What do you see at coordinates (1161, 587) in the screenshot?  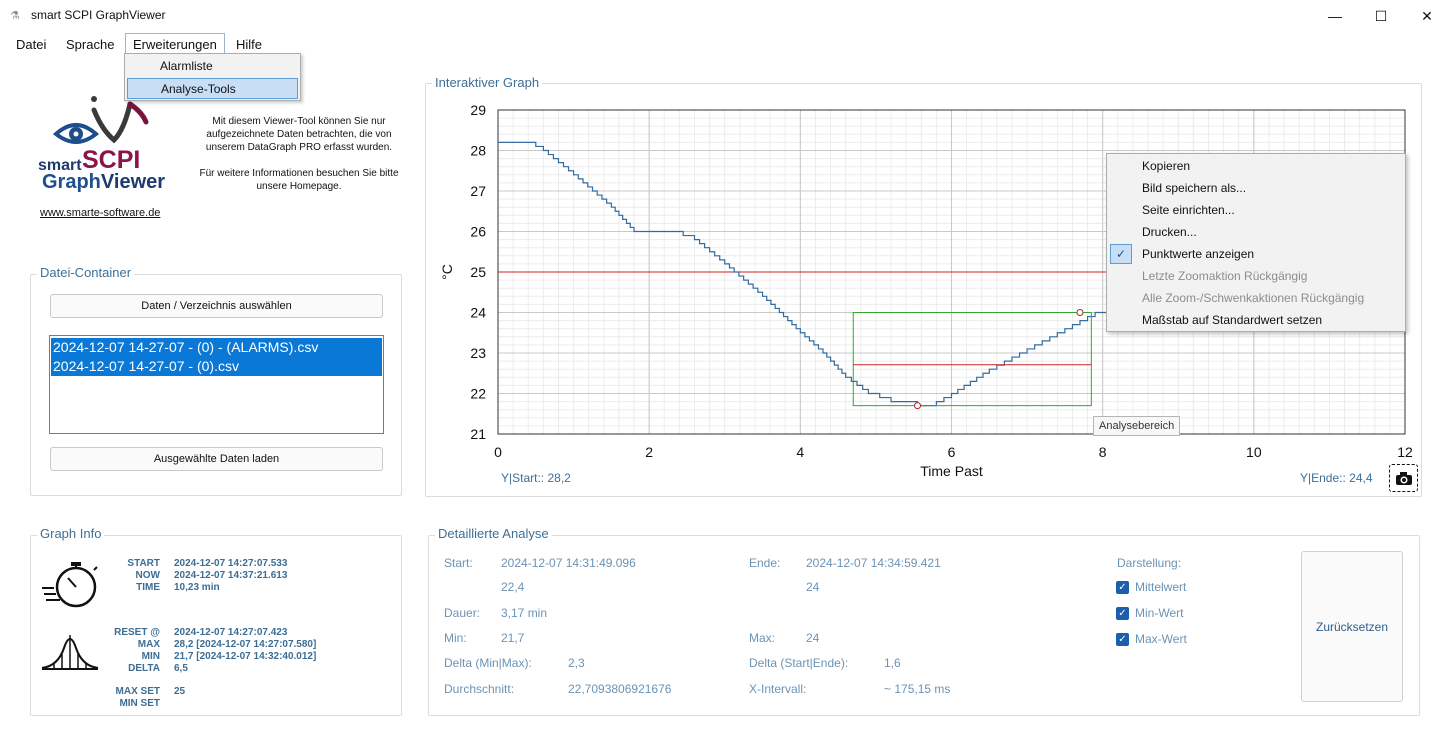 I see `checkbox-label: Mittelwert` at bounding box center [1161, 587].